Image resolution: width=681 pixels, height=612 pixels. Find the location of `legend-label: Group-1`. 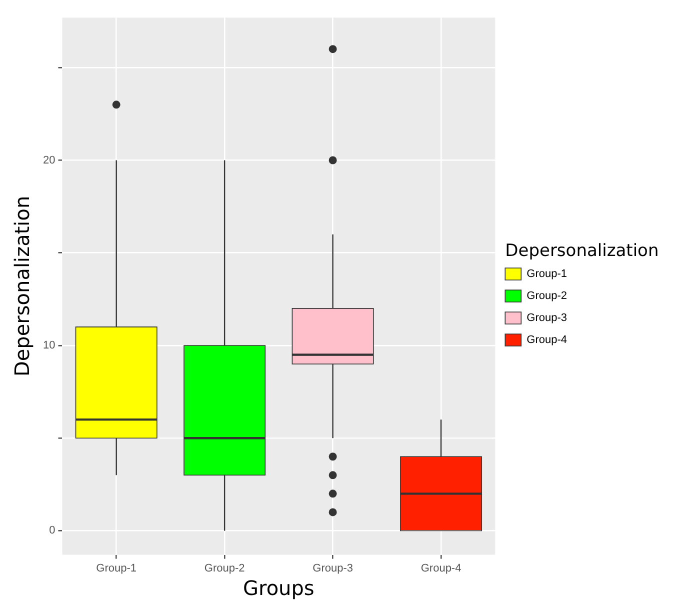

legend-label: Group-1 is located at coordinates (547, 274).